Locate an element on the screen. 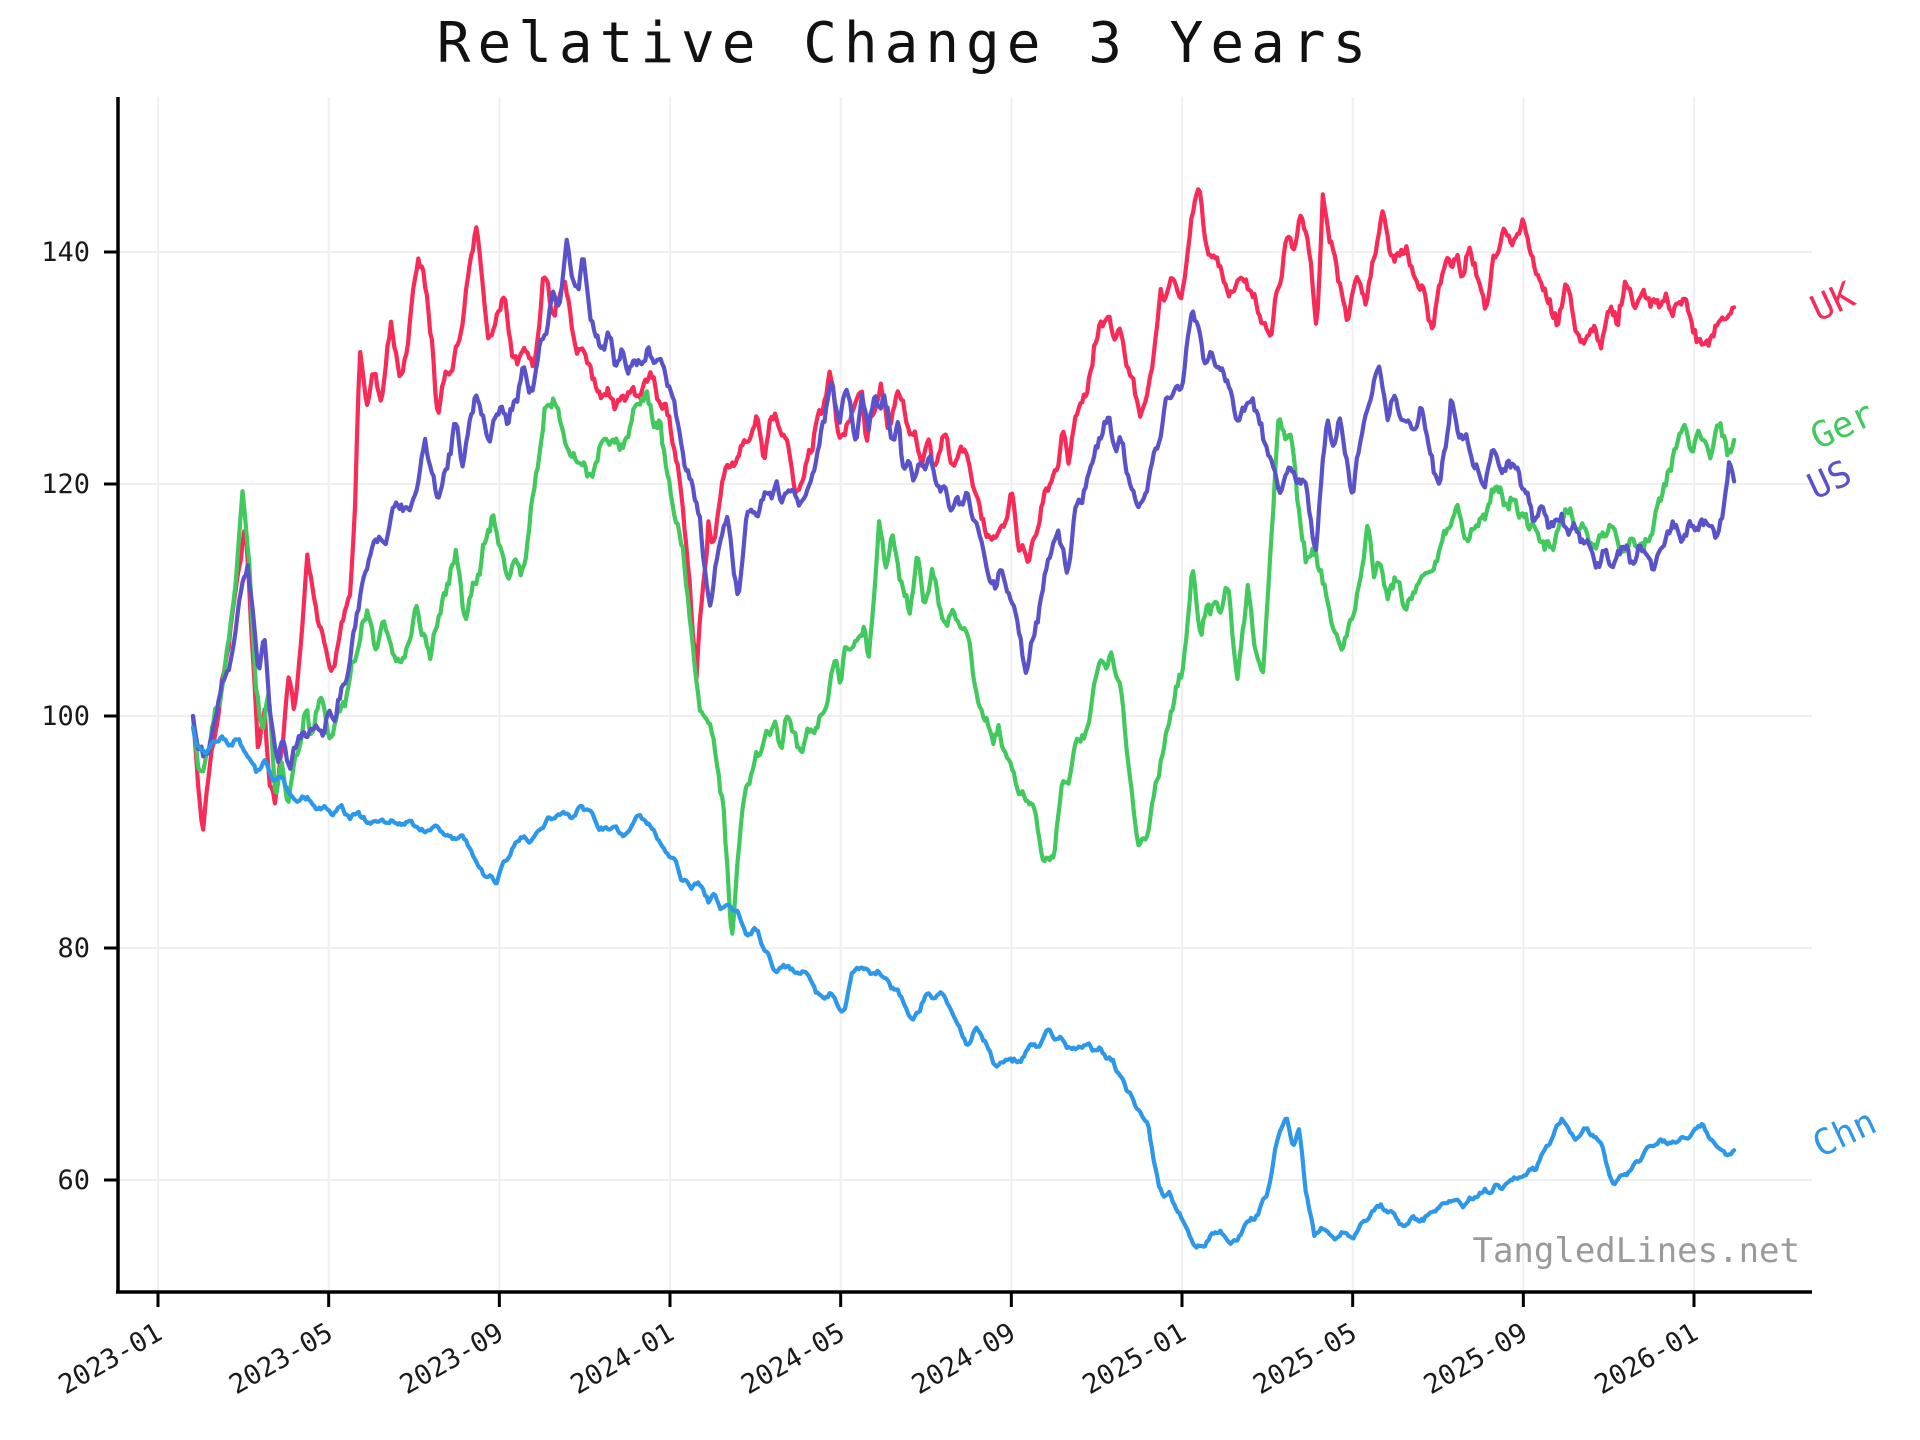 The width and height of the screenshot is (1920, 1440). chart-title: Relative Change 3 Years is located at coordinates (905, 43).